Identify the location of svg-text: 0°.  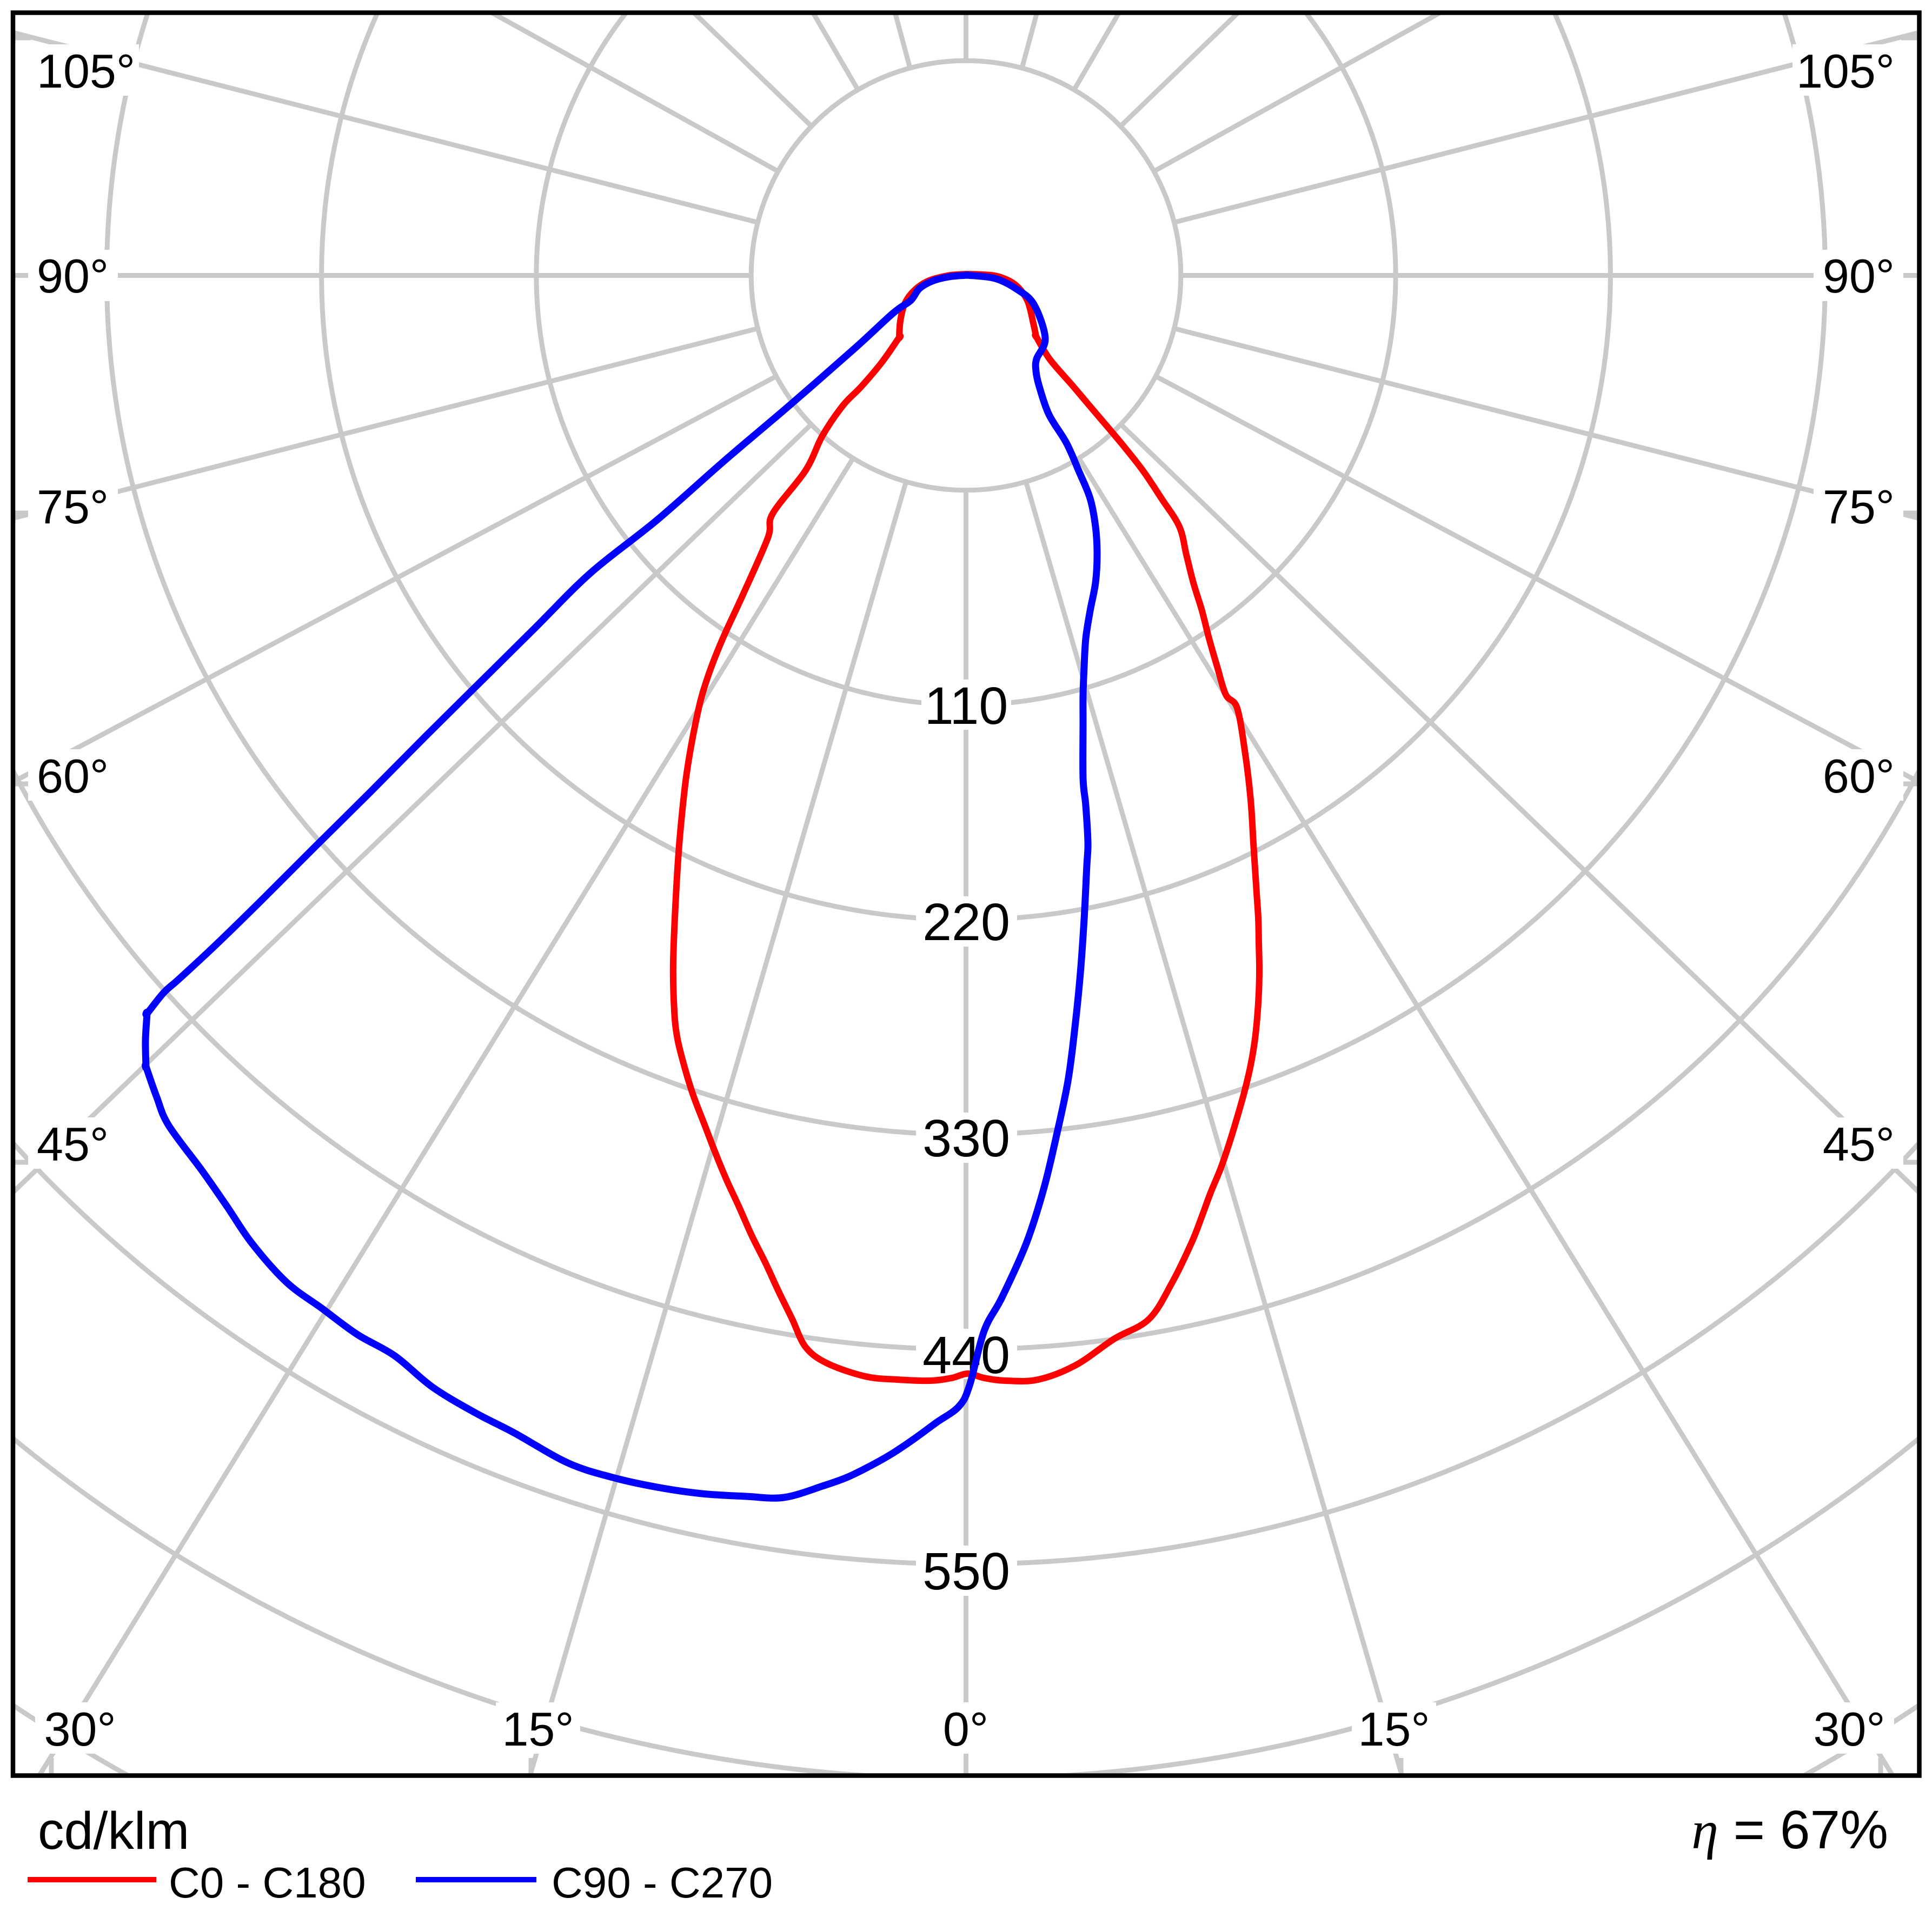
(965, 1729).